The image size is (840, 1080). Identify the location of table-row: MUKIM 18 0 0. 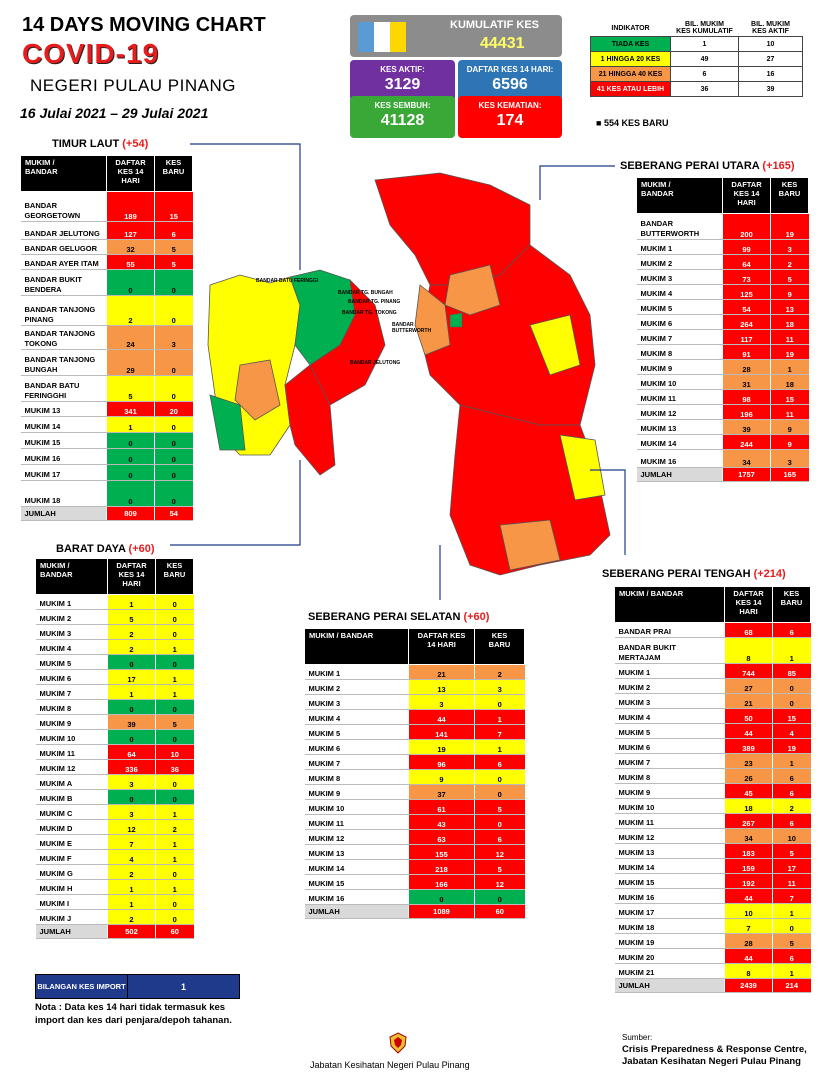
(106, 493).